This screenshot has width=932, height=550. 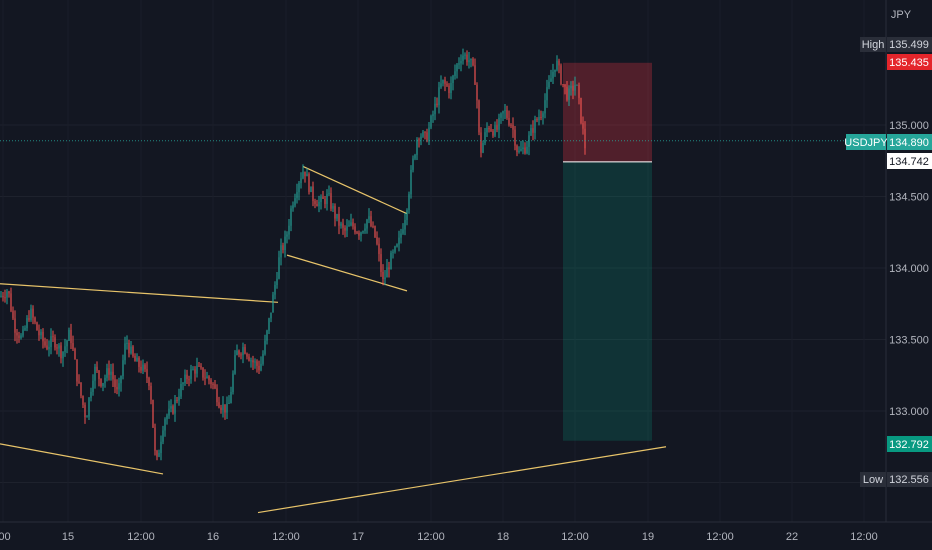 I want to click on time-tick-label: 15, so click(x=68, y=537).